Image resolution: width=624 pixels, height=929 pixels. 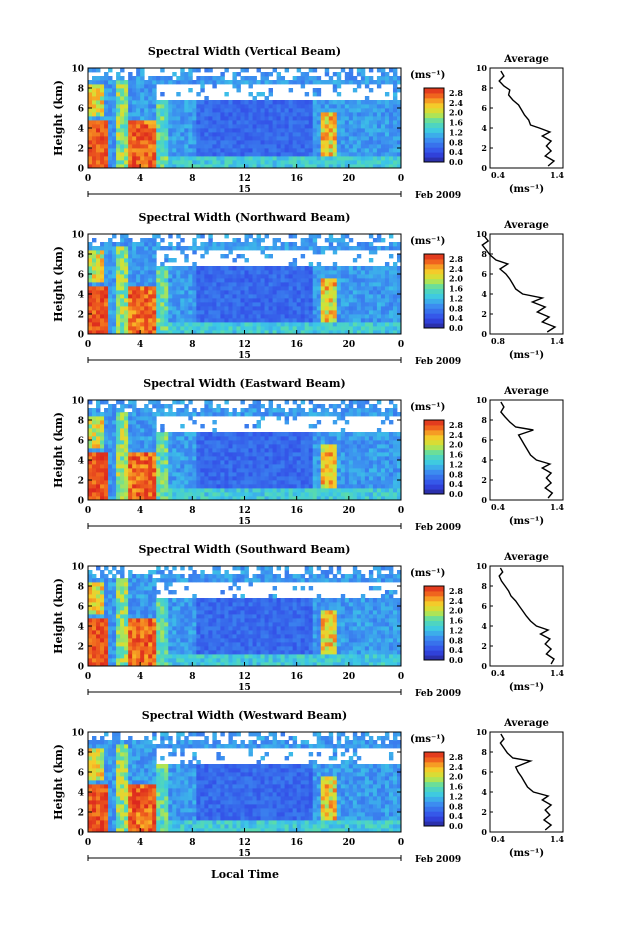 What do you see at coordinates (527, 118) in the screenshot?
I see `average-profile-line` at bounding box center [527, 118].